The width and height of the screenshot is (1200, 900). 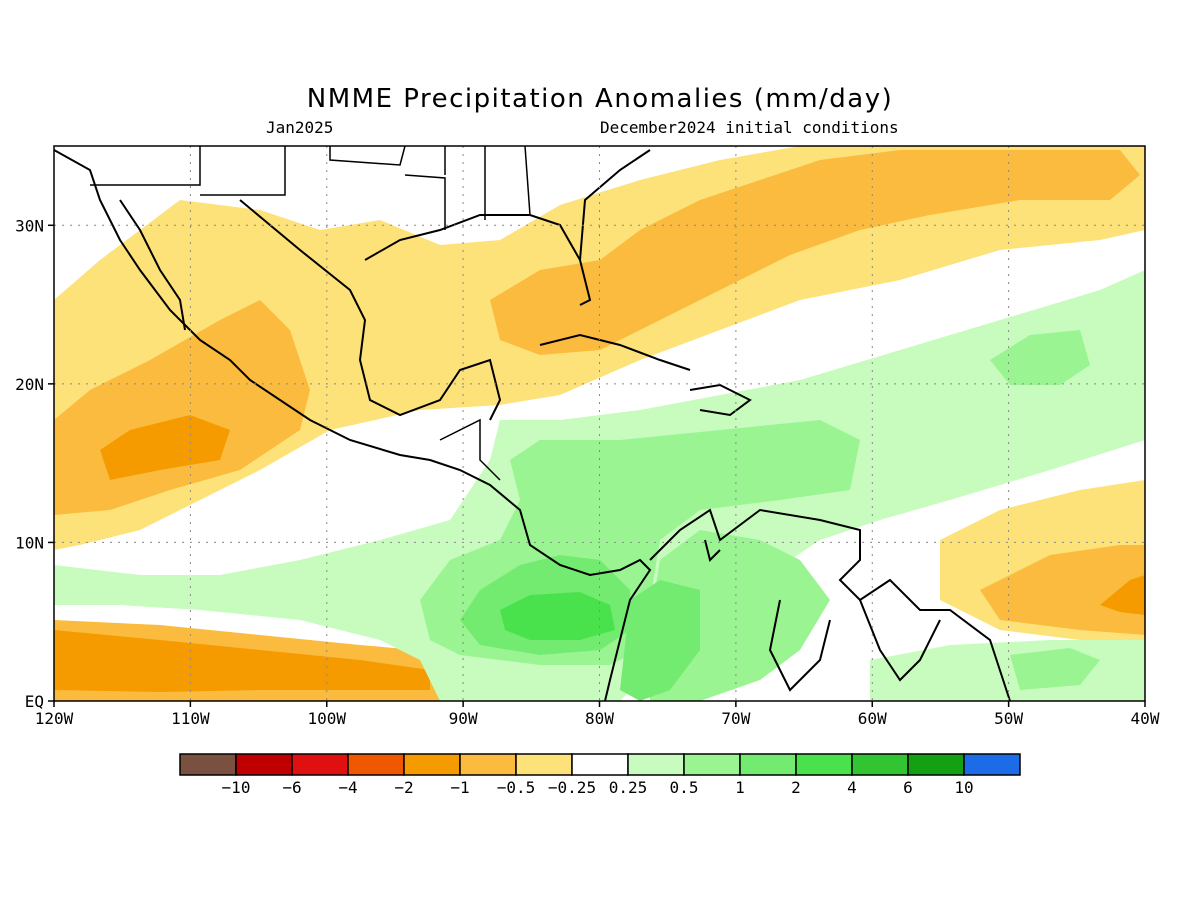 I want to click on colorbar-label: −2, so click(x=403, y=787).